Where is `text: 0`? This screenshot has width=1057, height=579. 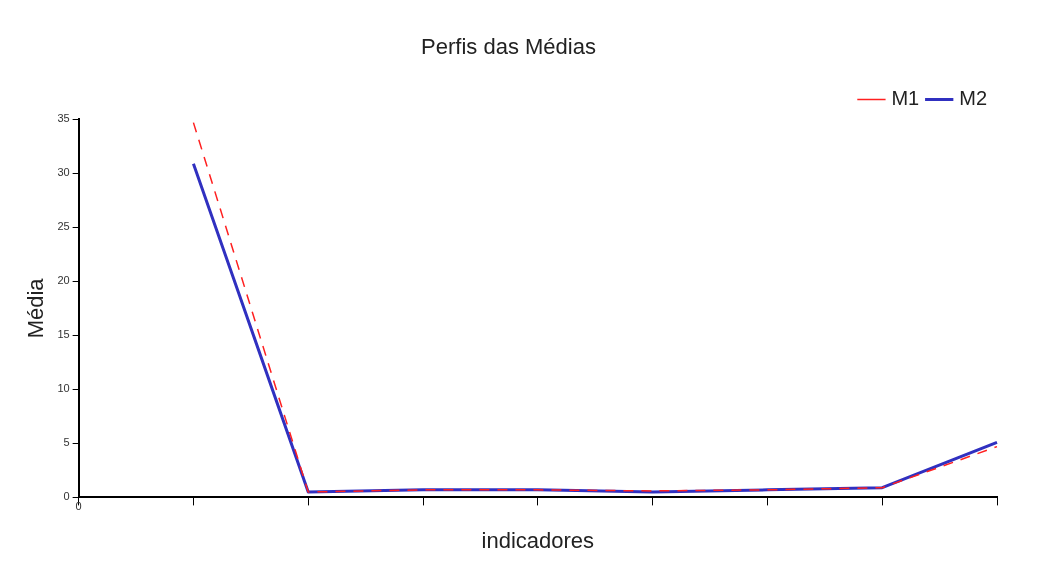 text: 0 is located at coordinates (78, 505).